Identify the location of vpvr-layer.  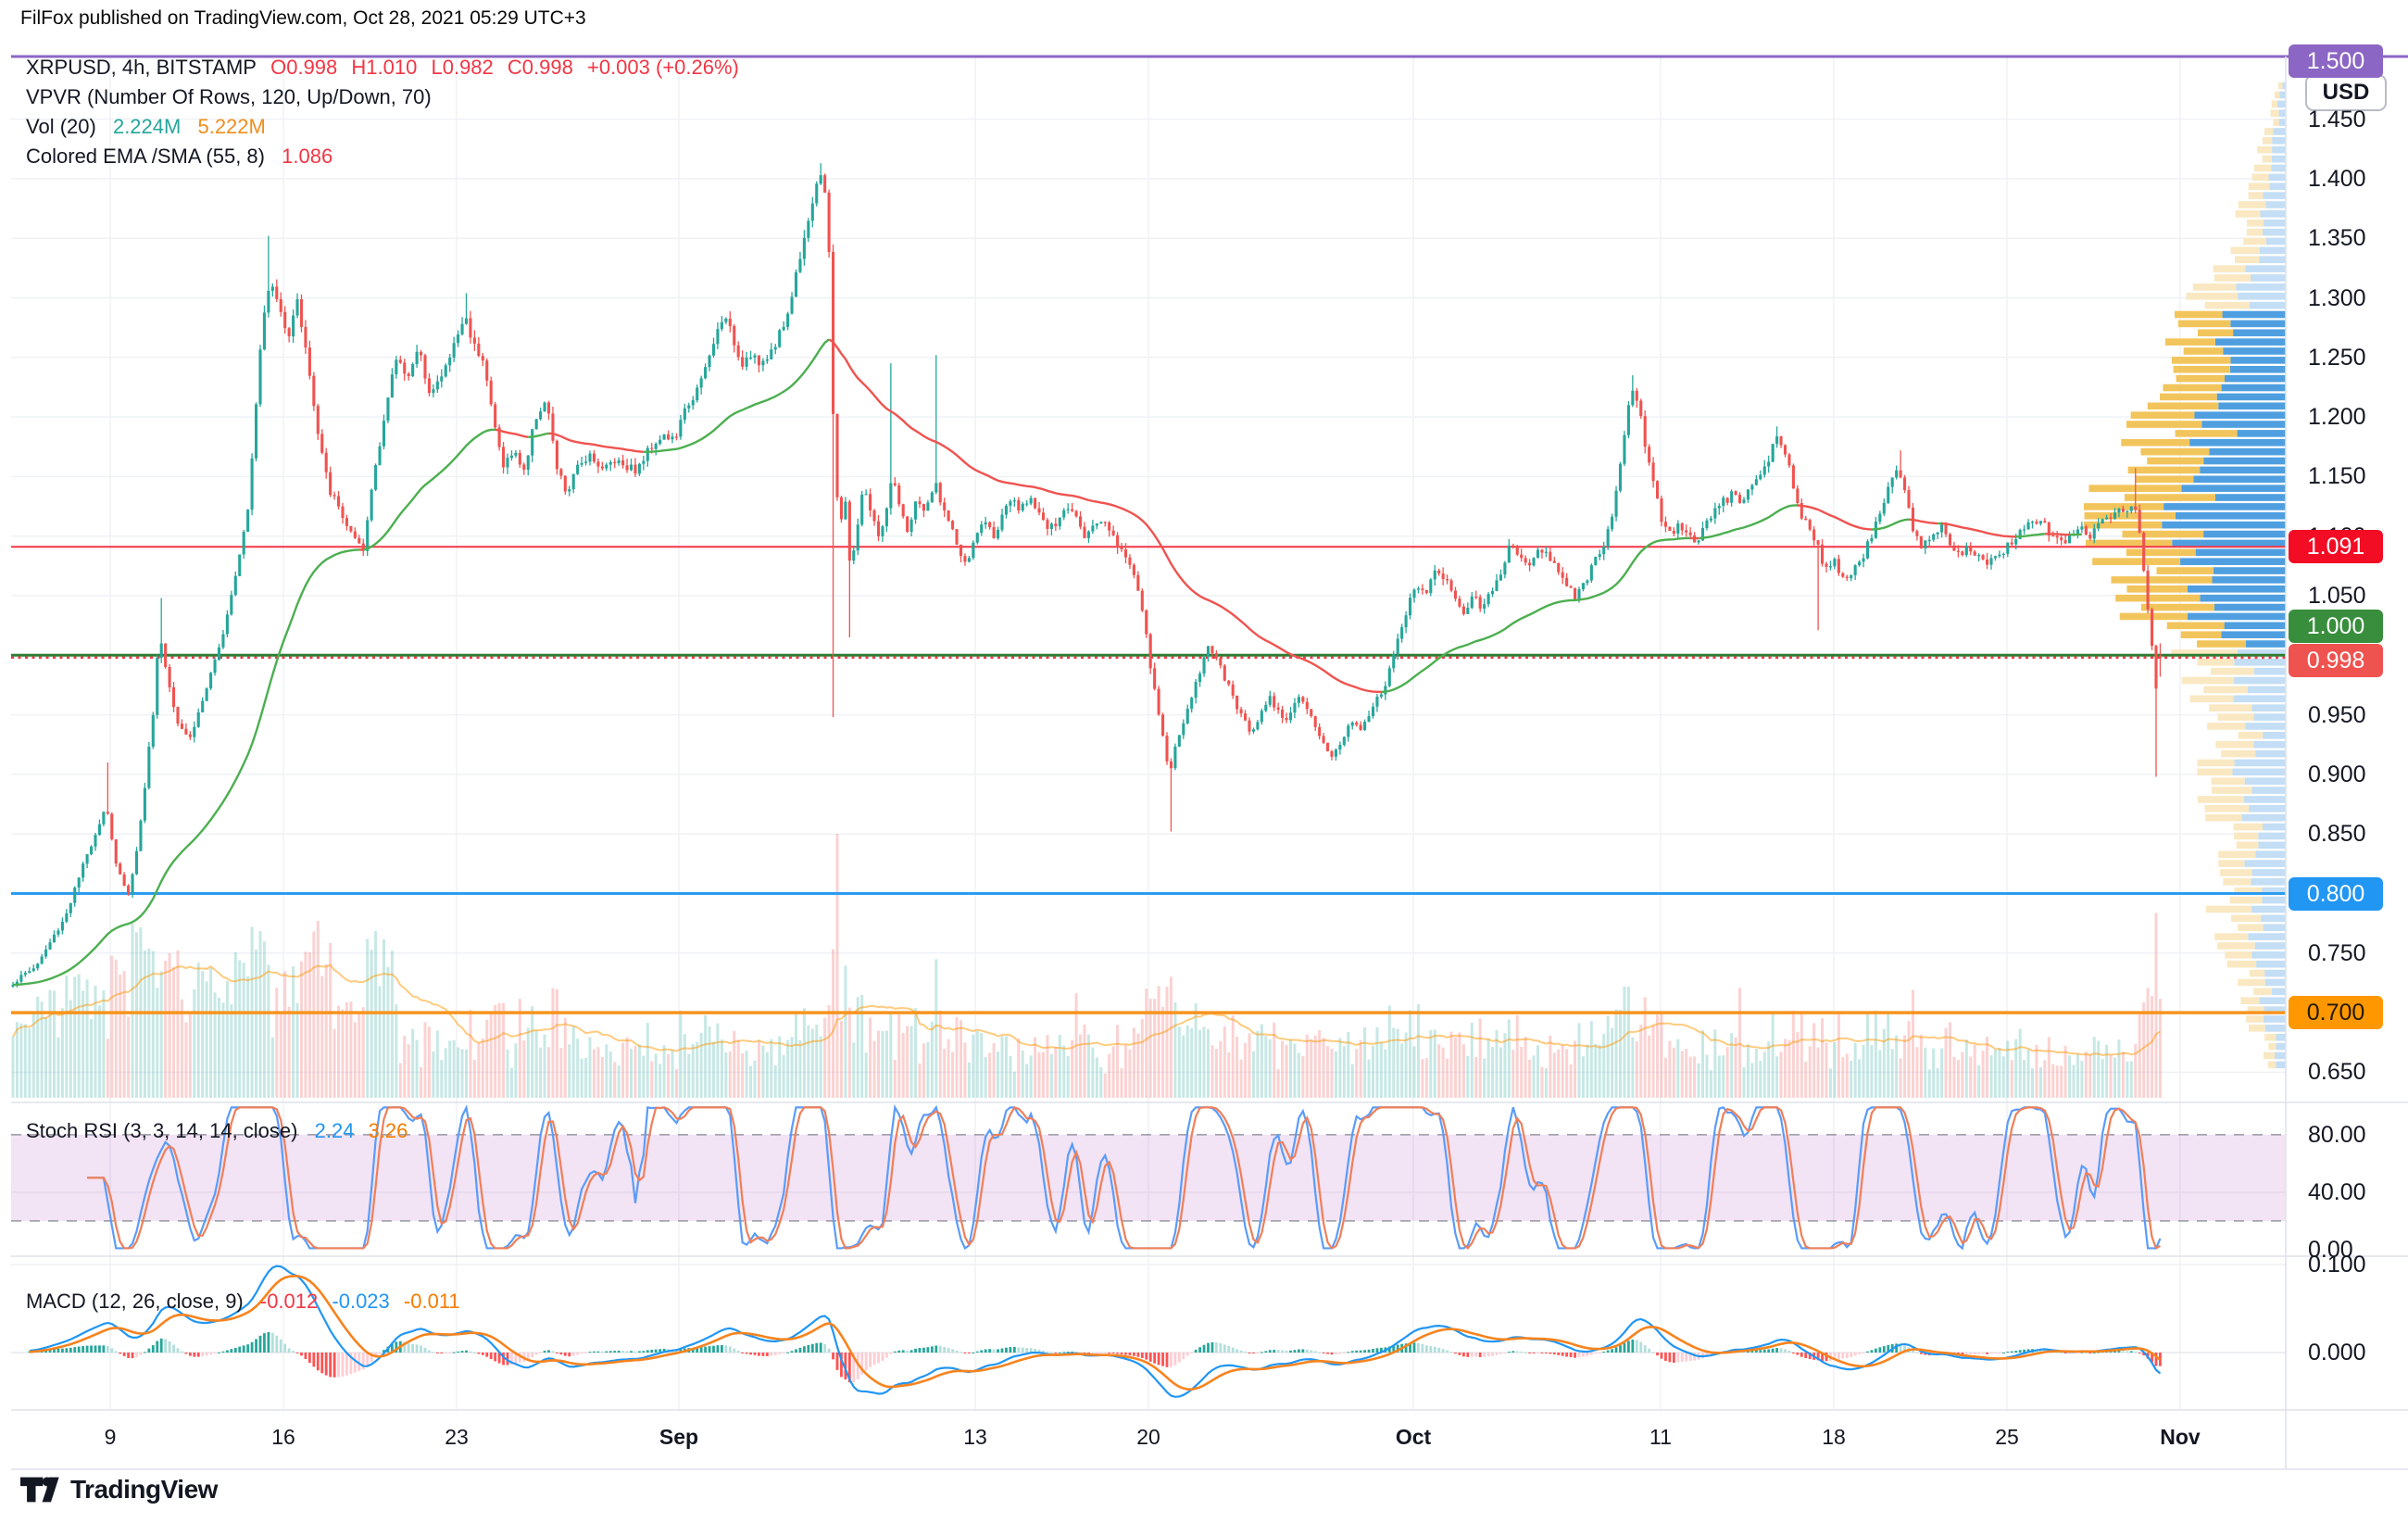
(2185, 575).